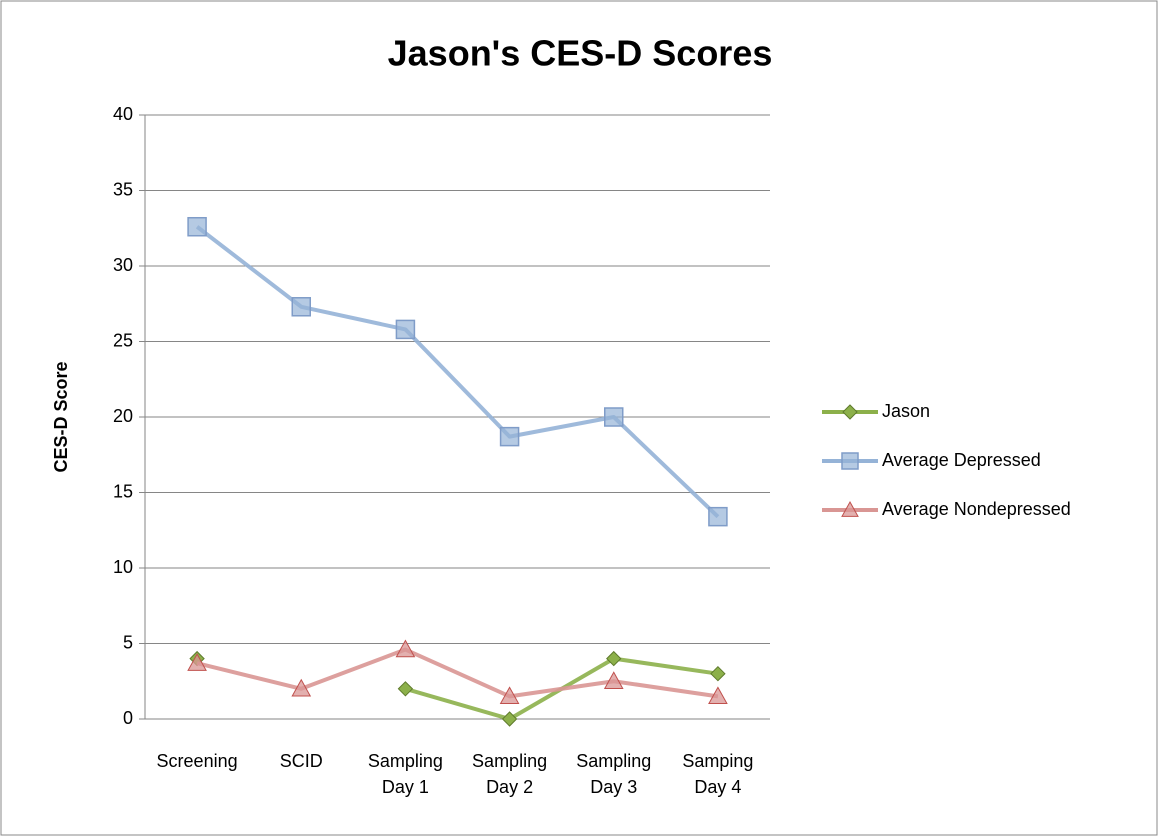 The width and height of the screenshot is (1158, 836). Describe the element at coordinates (580, 53) in the screenshot. I see `chart-title: Jason's CES-D Scores` at that location.